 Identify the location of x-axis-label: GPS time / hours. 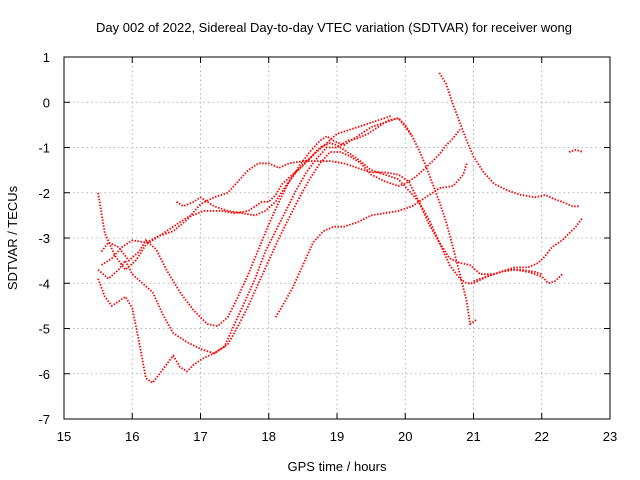
(337, 466).